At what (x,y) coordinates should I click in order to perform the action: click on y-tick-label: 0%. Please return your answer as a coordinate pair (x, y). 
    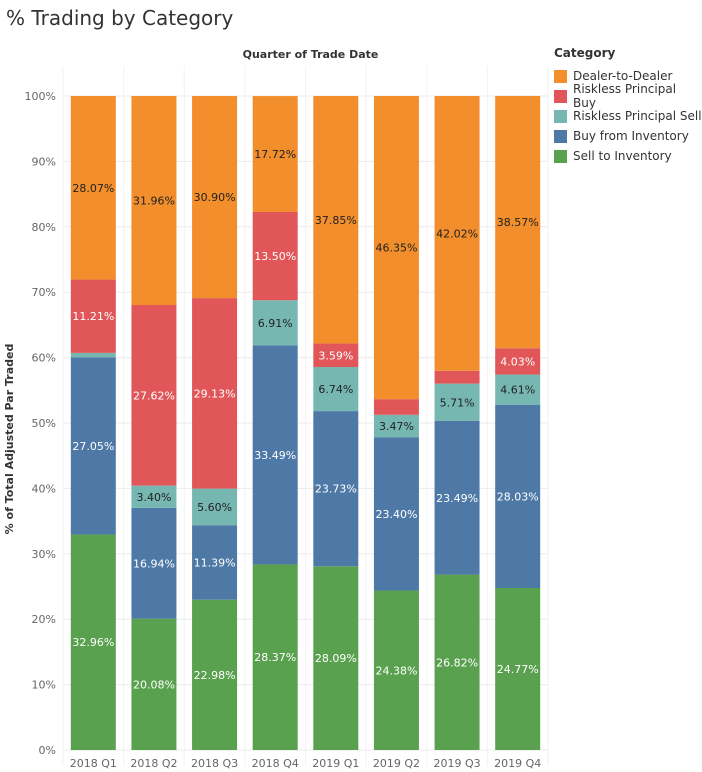
    Looking at the image, I should click on (47, 750).